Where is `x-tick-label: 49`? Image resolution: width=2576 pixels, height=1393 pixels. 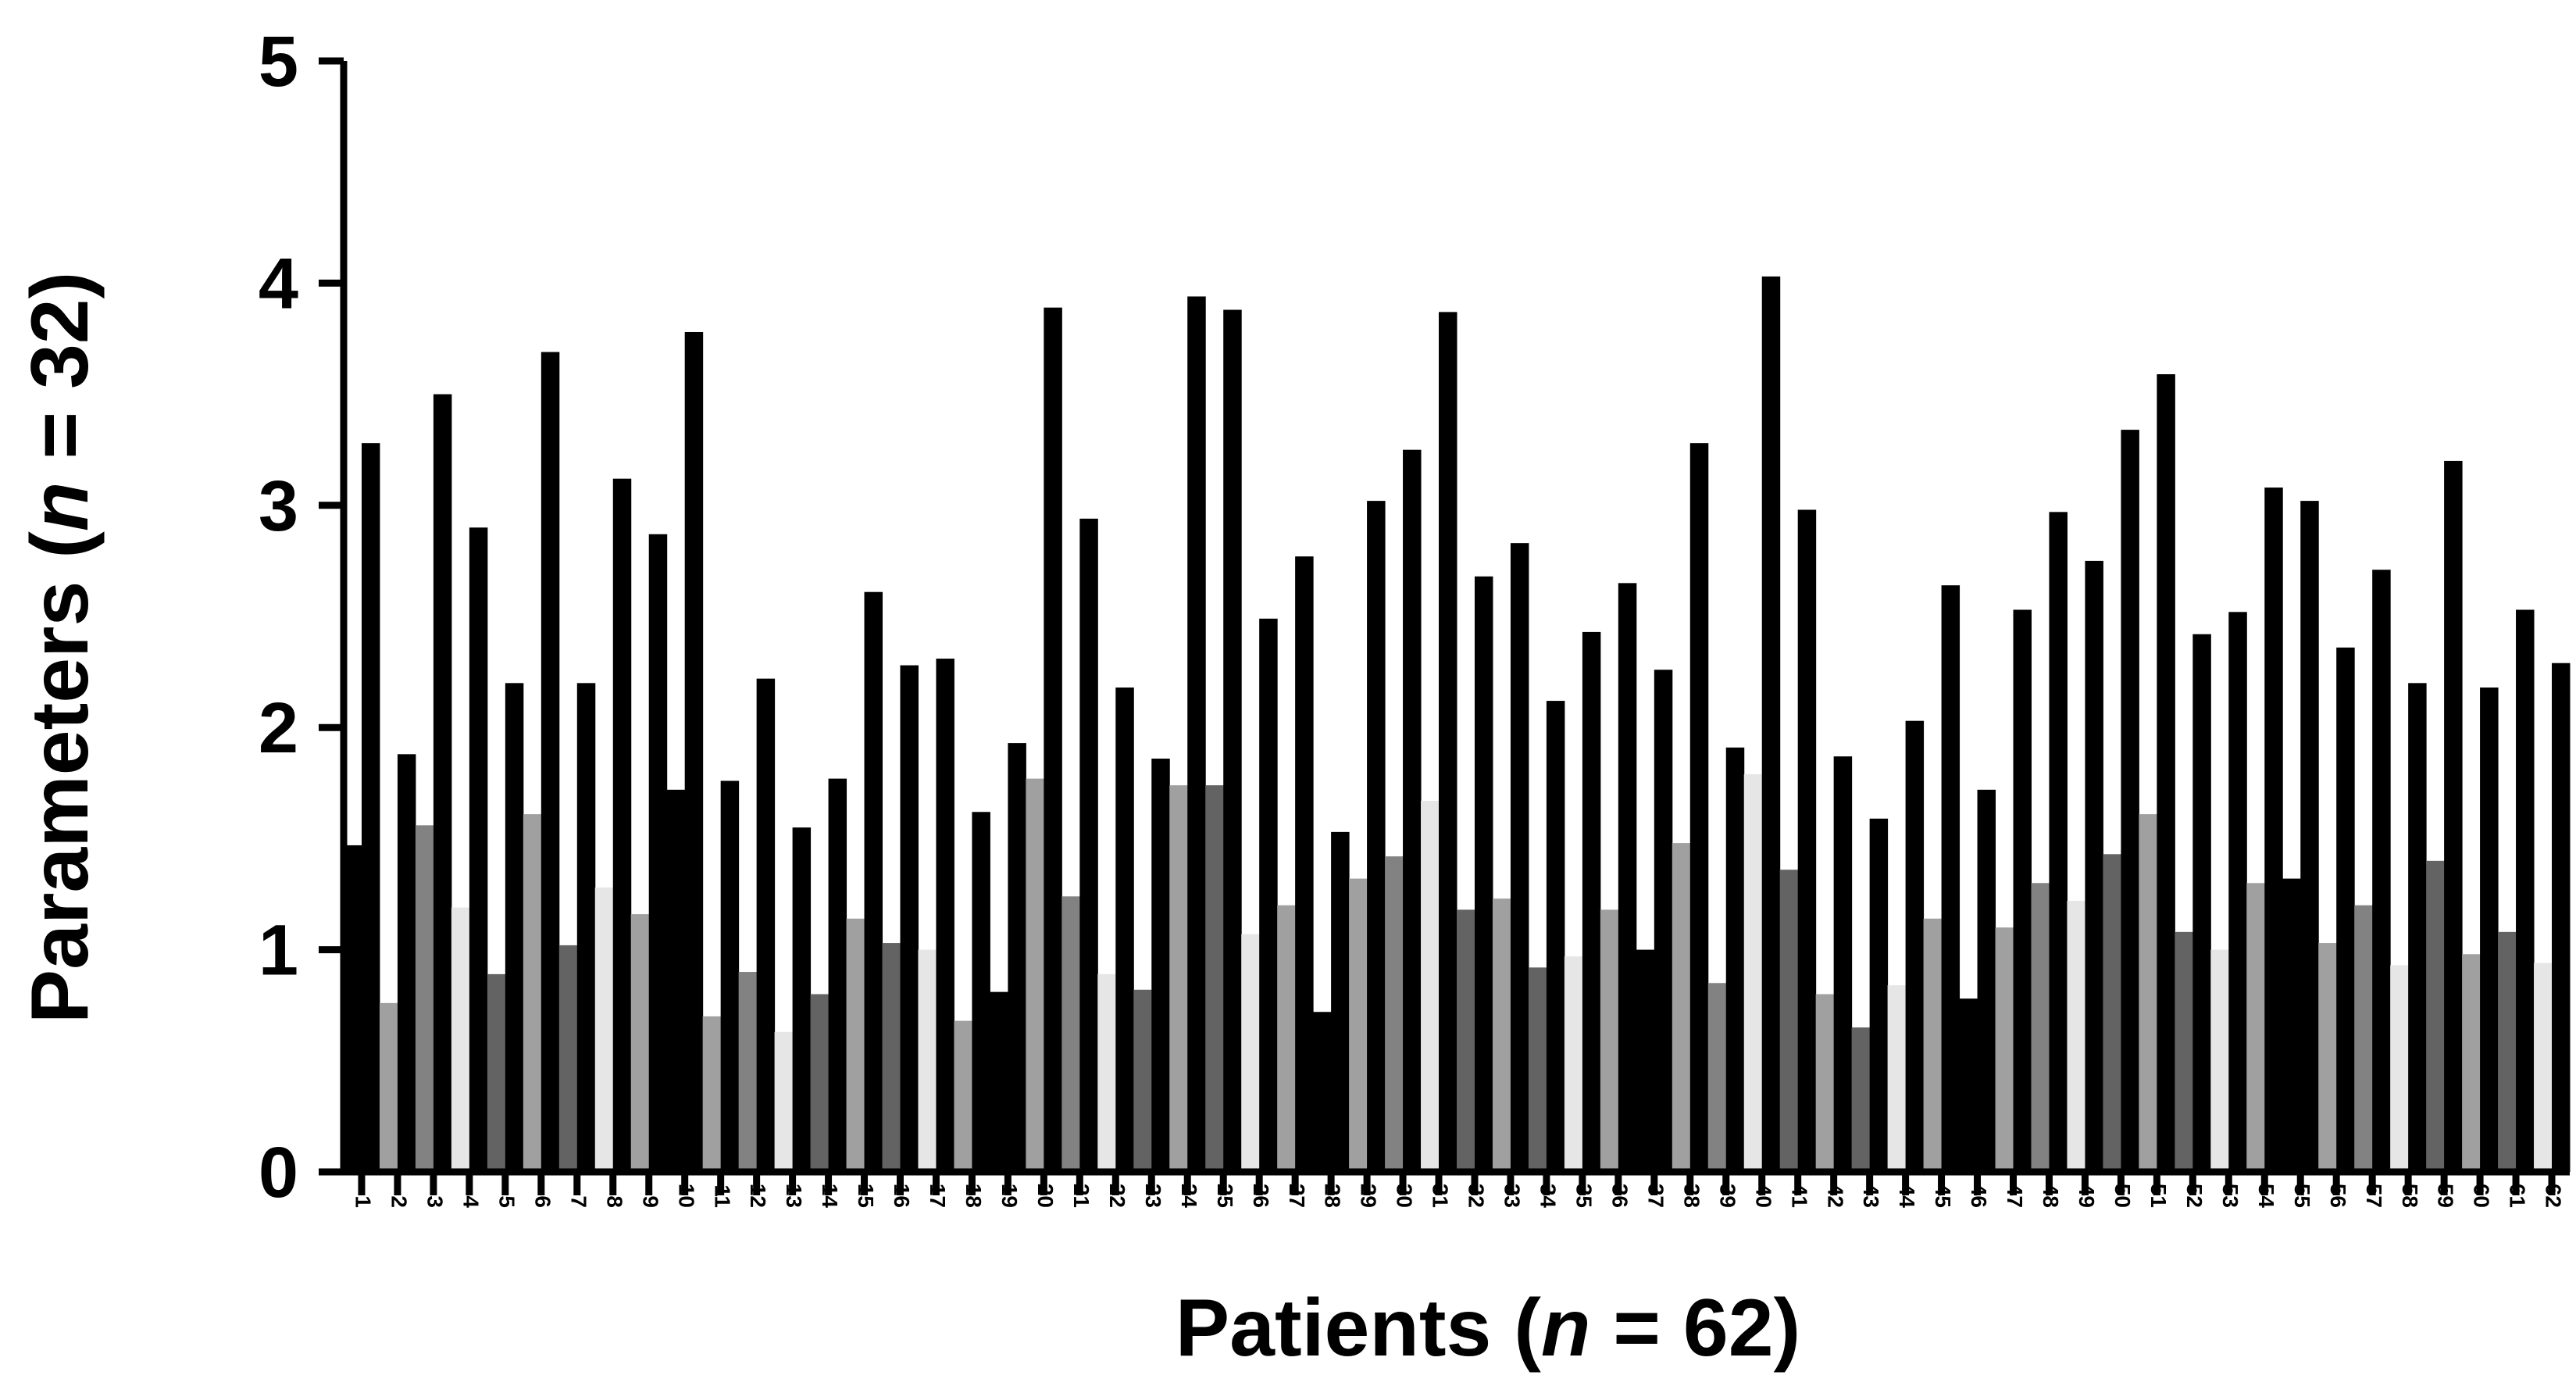 x-tick-label: 49 is located at coordinates (2087, 1196).